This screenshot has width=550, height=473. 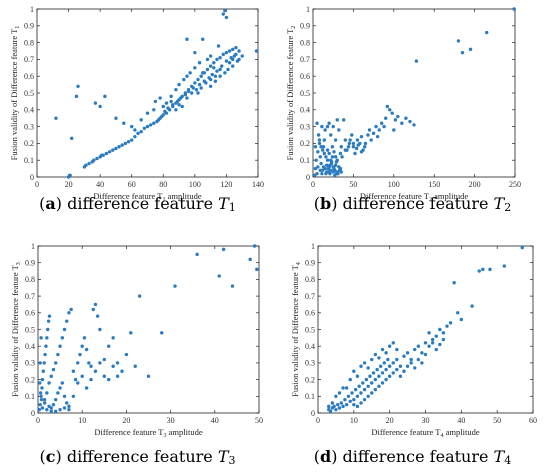 What do you see at coordinates (499, 456) in the screenshot?
I see `caption-symbol: T` at bounding box center [499, 456].